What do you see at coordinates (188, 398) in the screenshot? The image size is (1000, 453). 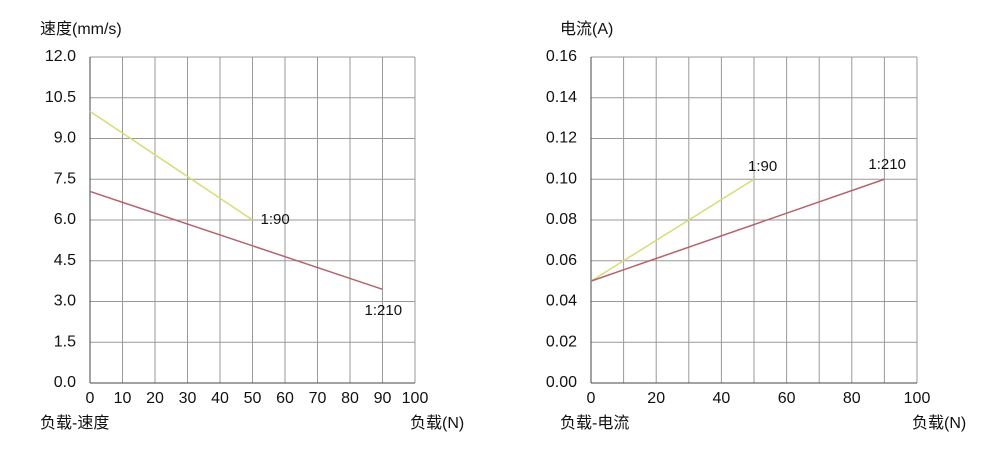 I see `x-tick-label: 30` at bounding box center [188, 398].